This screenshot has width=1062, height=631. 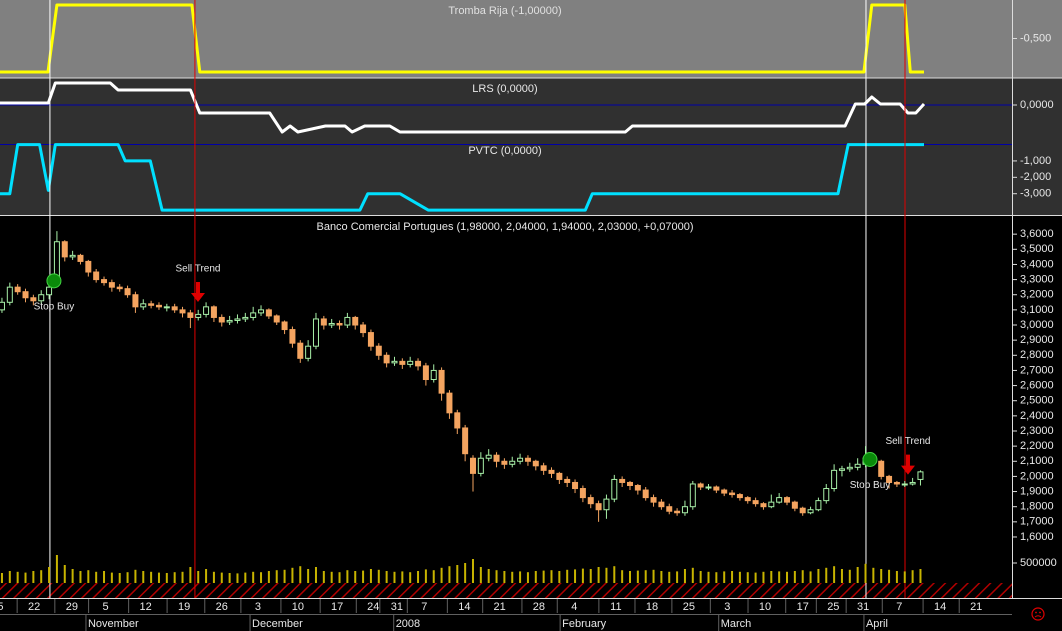 What do you see at coordinates (462, 177) in the screenshot?
I see `indicator-line` at bounding box center [462, 177].